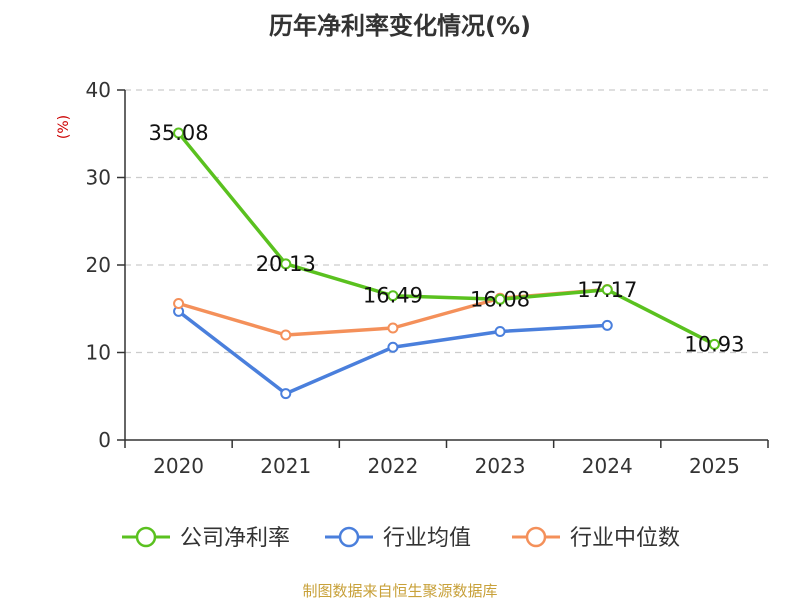 This screenshot has height=600, width=800. What do you see at coordinates (285, 466) in the screenshot?
I see `x-tick-label: 2021` at bounding box center [285, 466].